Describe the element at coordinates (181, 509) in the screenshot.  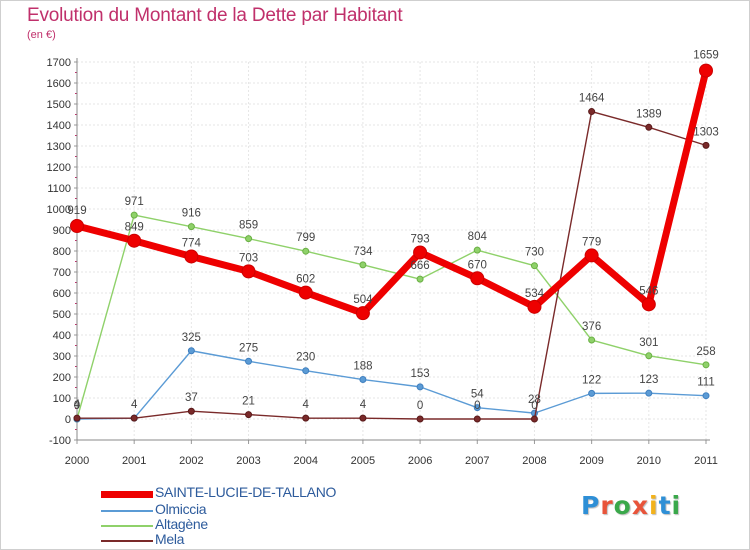
I see `legend-label: Olmiccia` at that location.